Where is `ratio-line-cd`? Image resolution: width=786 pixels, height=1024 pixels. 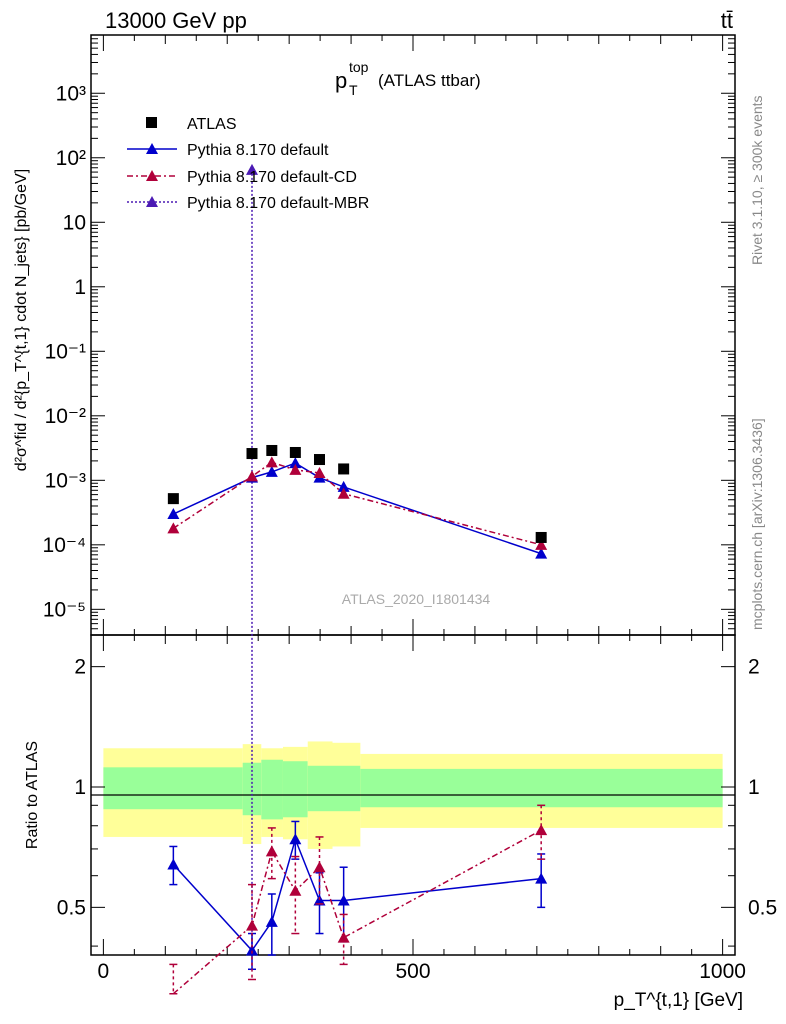 ratio-line-cd is located at coordinates (357, 912).